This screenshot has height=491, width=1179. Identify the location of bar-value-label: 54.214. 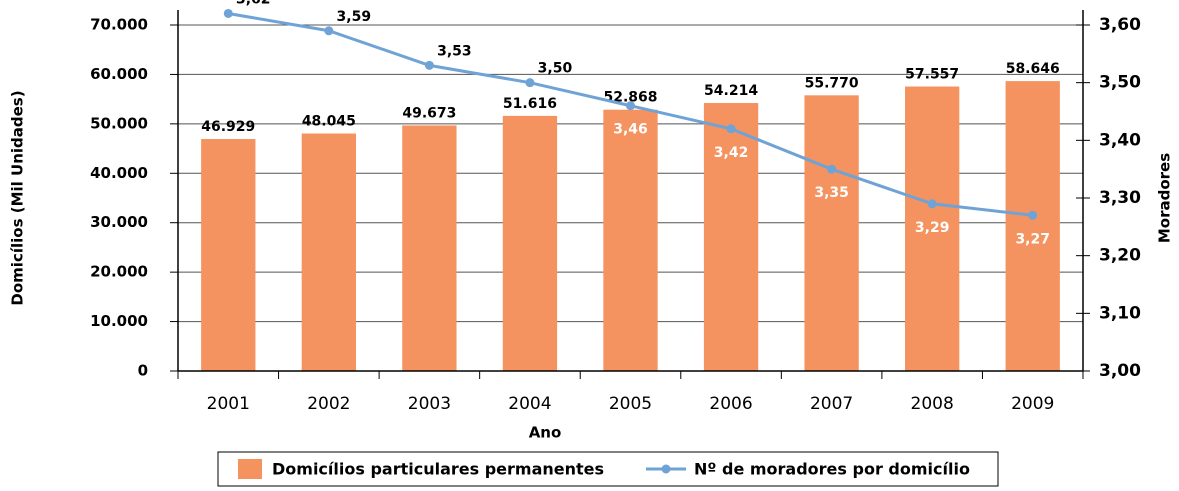
(731, 91).